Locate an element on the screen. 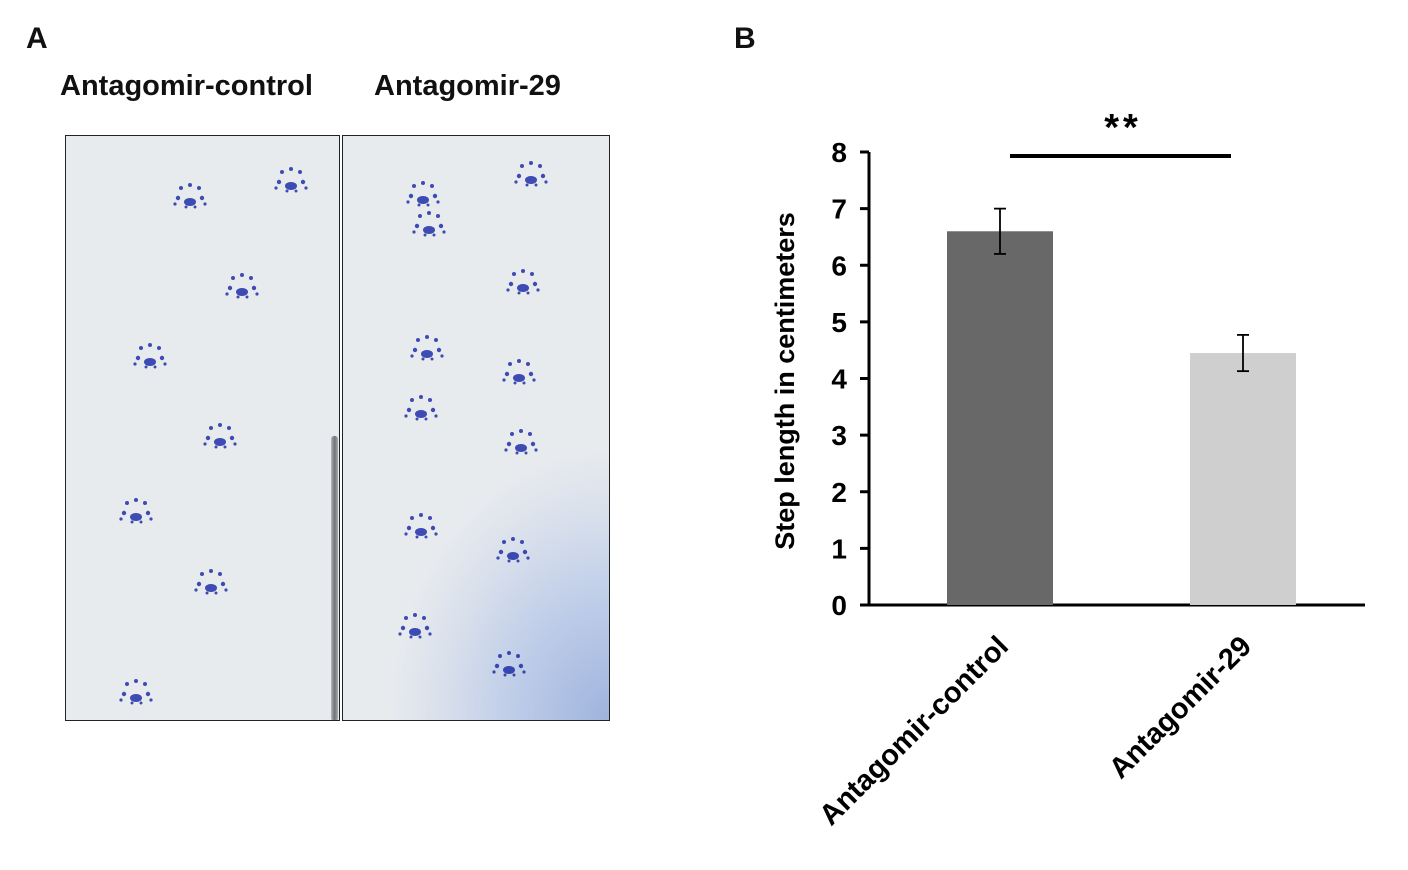  y-tick-label: 7 is located at coordinates (839, 209).